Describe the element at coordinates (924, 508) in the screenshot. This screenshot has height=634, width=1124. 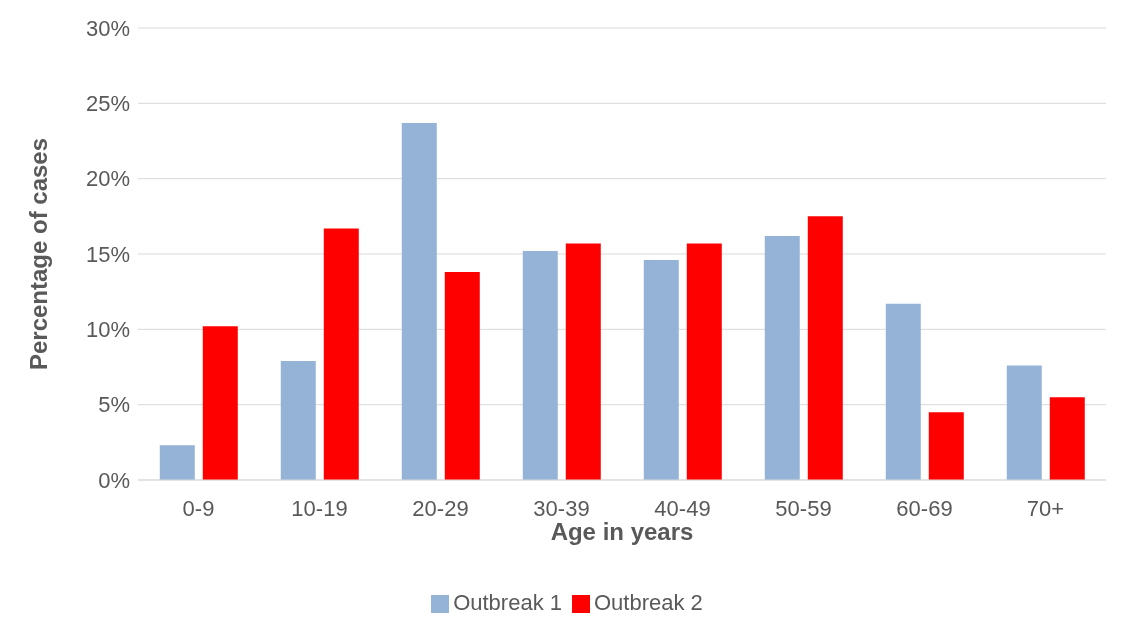
I see `x-tick-label: 60-69` at that location.